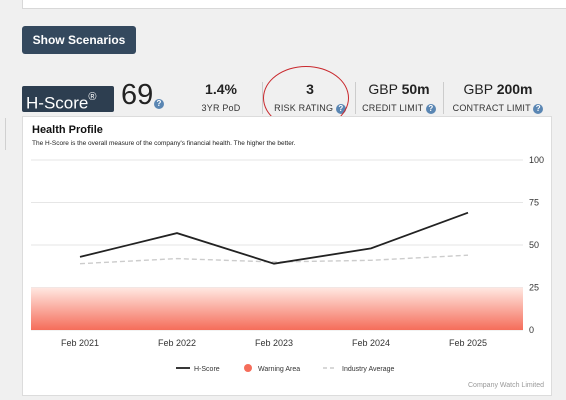 The height and width of the screenshot is (400, 566). I want to click on y-tick-label: 75, so click(534, 203).